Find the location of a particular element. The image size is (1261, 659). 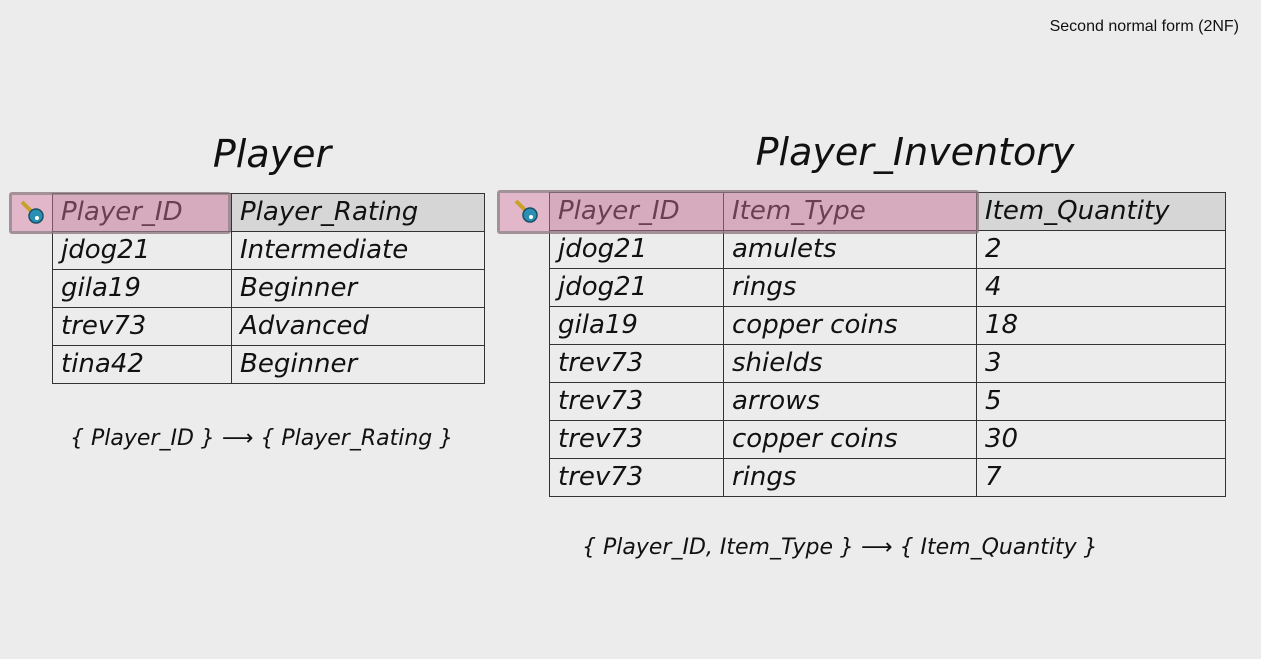

table-row: trev73 arrows 5 is located at coordinates (887, 401).